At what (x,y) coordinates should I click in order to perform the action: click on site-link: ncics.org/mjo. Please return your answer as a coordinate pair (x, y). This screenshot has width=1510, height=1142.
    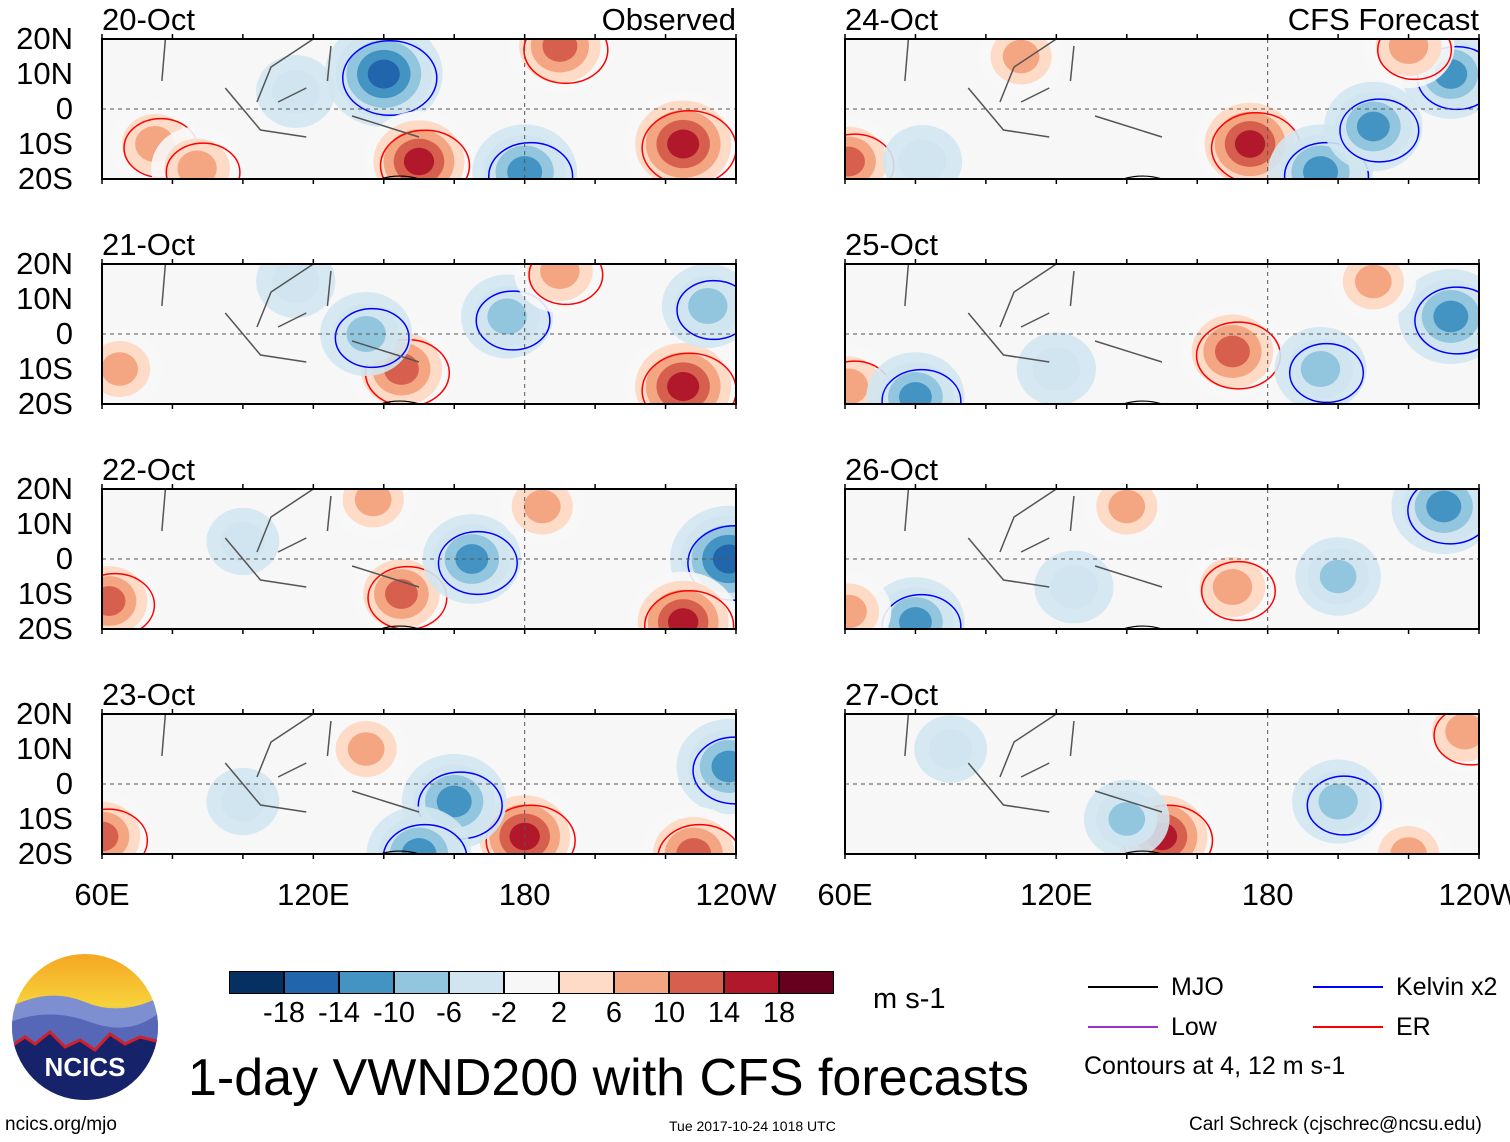
    Looking at the image, I should click on (61, 1124).